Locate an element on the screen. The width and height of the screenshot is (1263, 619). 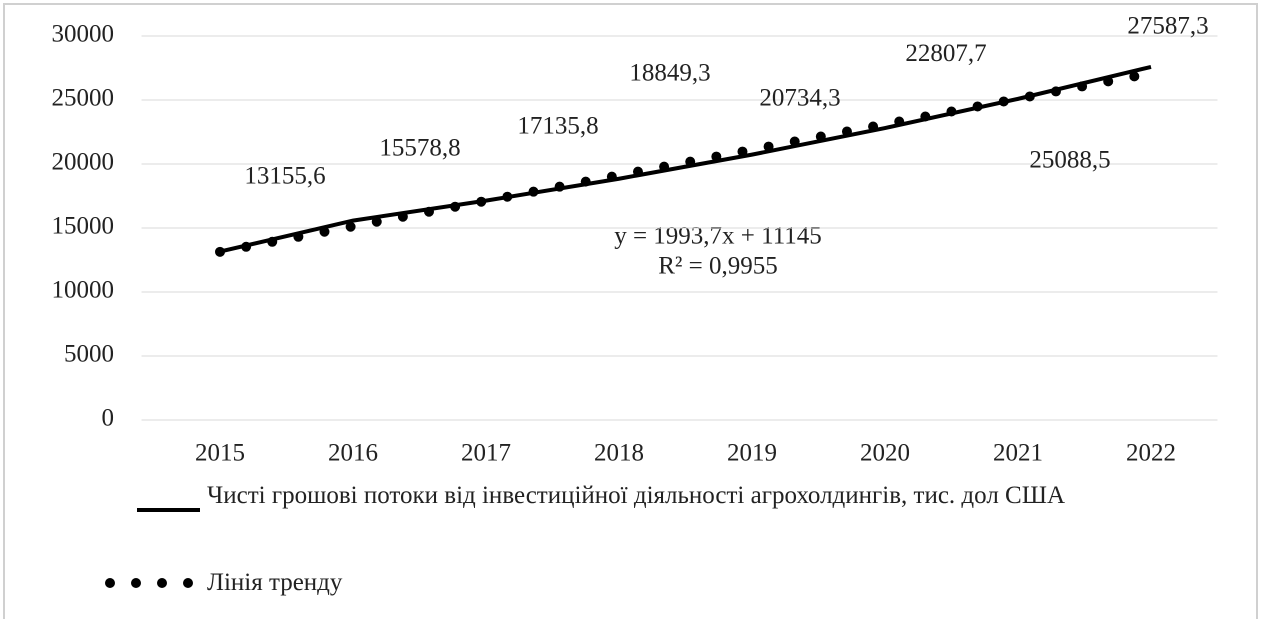
y-tick-label: 5000 is located at coordinates (89, 354).